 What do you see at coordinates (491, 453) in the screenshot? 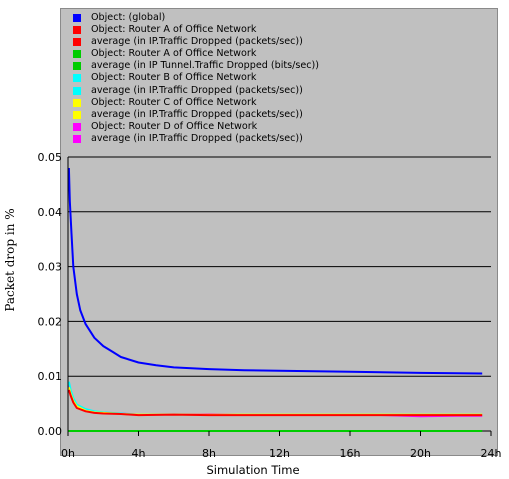
I see `x-tick-label: 24h` at bounding box center [491, 453].